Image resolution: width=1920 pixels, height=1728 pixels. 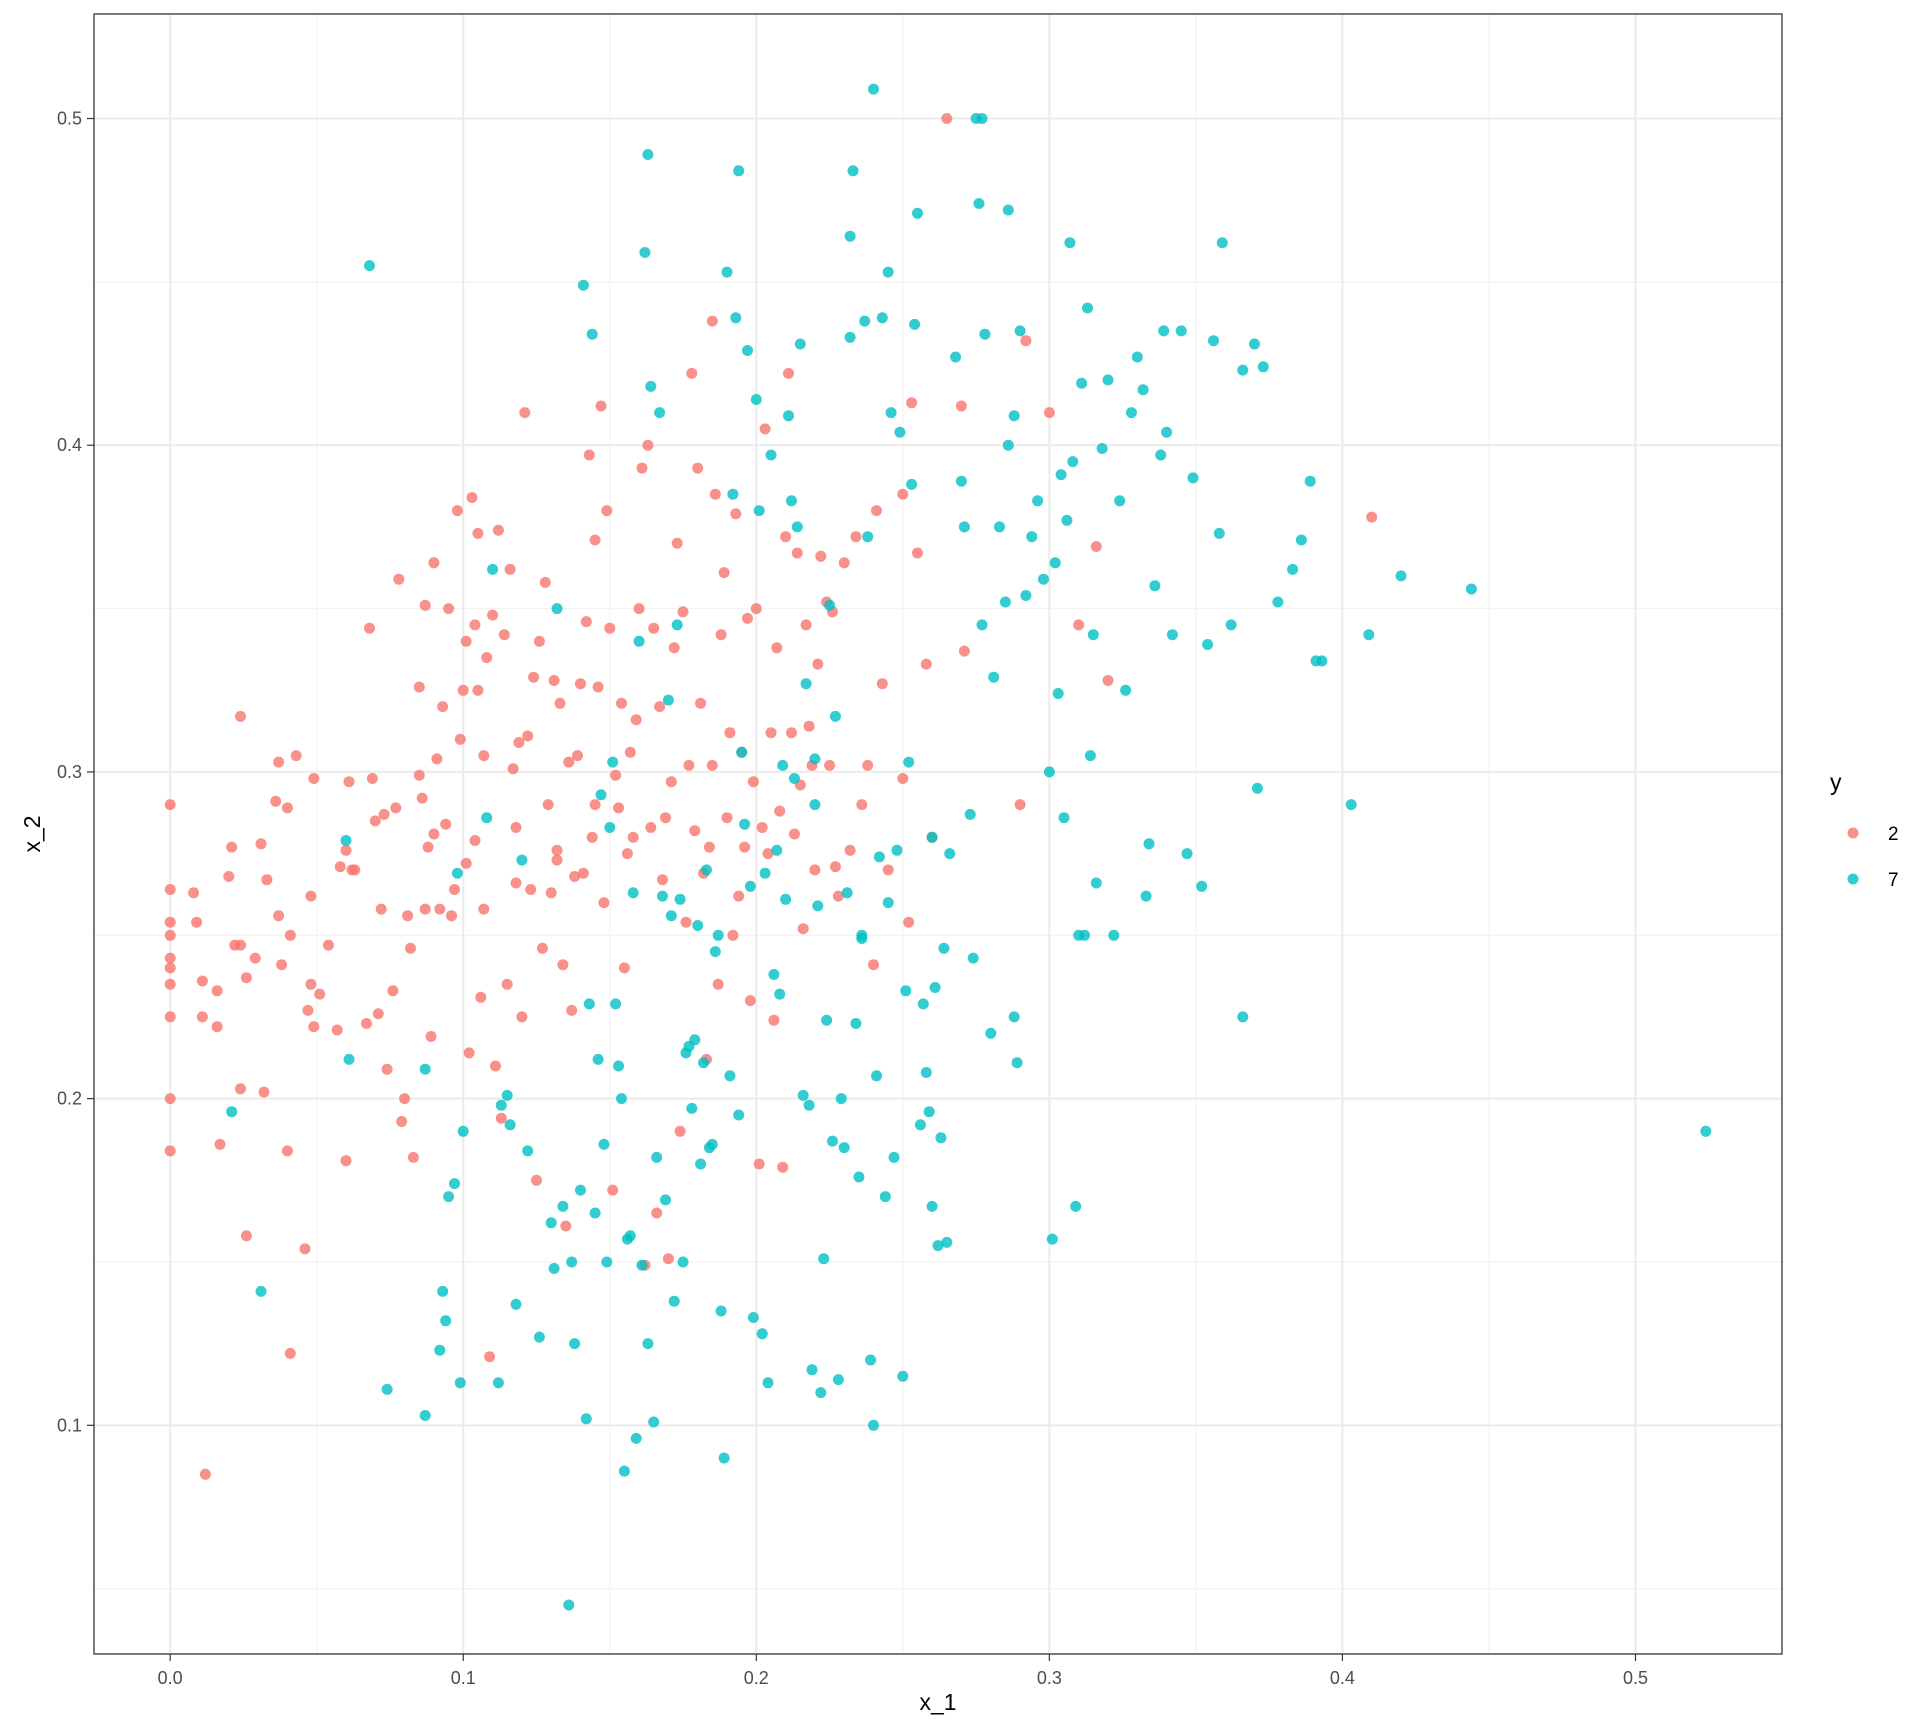 What do you see at coordinates (69, 1099) in the screenshot?
I see `y-tick-label: 0.2` at bounding box center [69, 1099].